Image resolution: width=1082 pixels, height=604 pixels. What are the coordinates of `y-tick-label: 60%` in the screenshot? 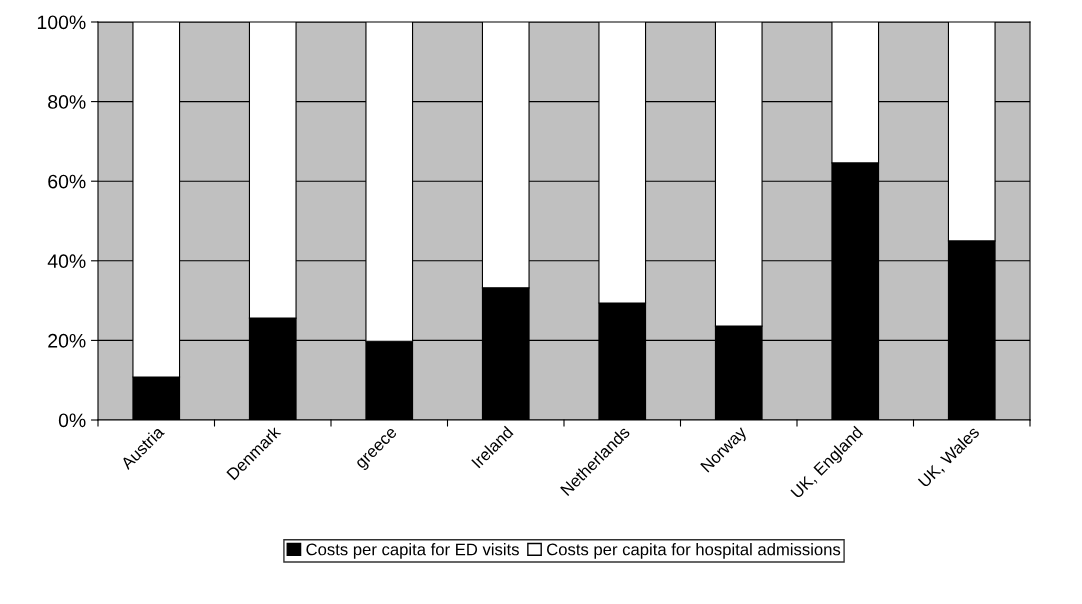 It's located at (67, 181).